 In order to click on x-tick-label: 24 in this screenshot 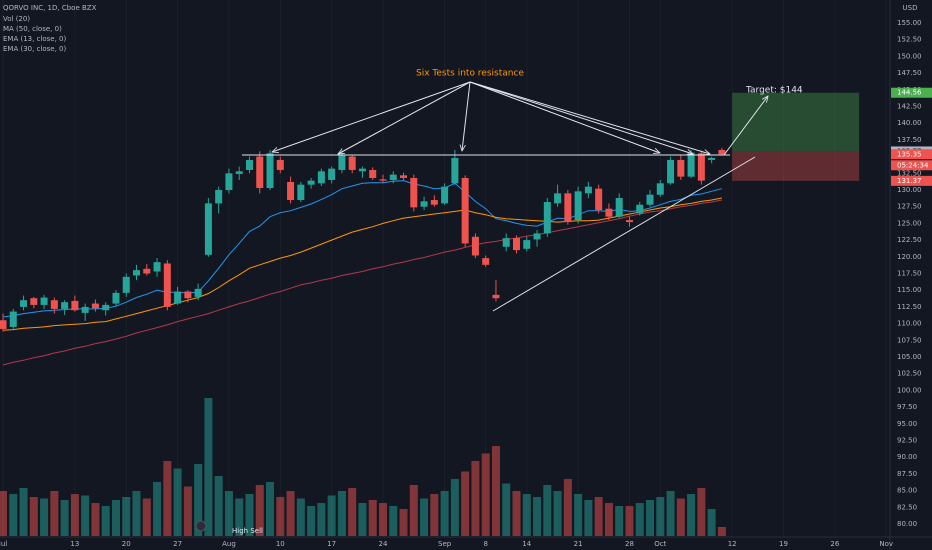, I will do `click(383, 544)`.